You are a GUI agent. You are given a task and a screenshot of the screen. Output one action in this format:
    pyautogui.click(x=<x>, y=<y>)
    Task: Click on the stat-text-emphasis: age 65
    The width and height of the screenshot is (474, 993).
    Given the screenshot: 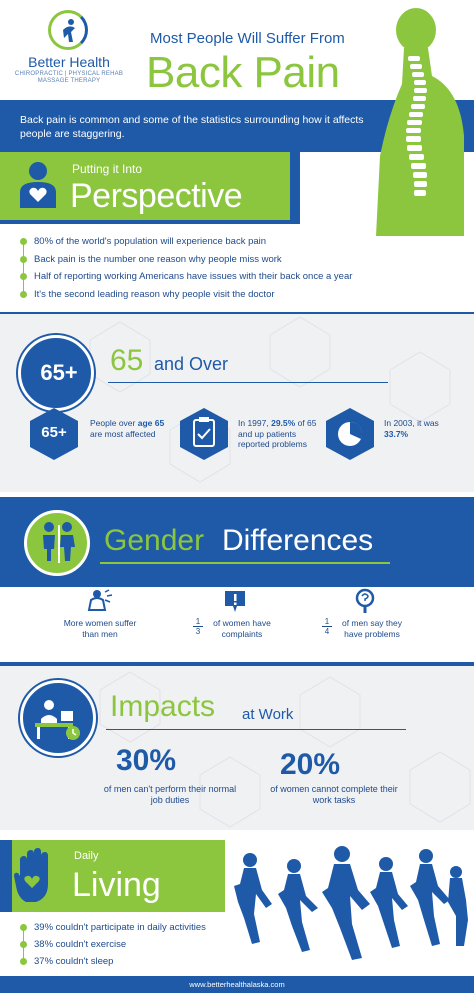 What is the action you would take?
    pyautogui.click(x=151, y=423)
    